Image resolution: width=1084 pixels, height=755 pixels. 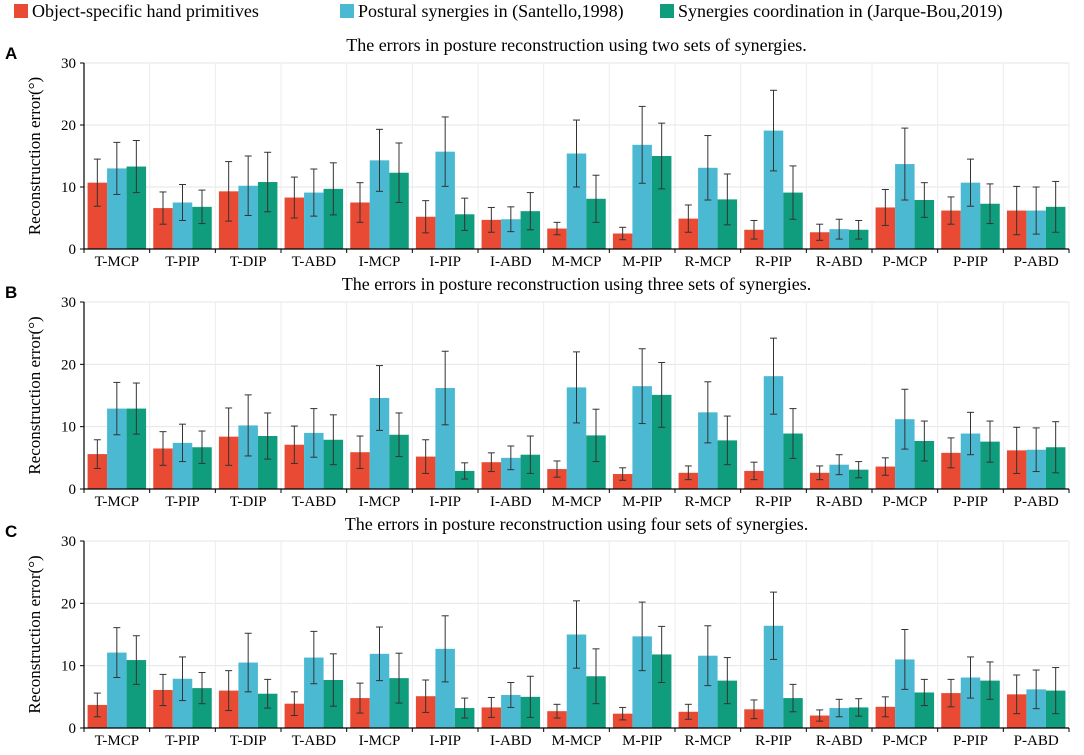 I want to click on x-tick-label: I-PIP, so click(x=445, y=262).